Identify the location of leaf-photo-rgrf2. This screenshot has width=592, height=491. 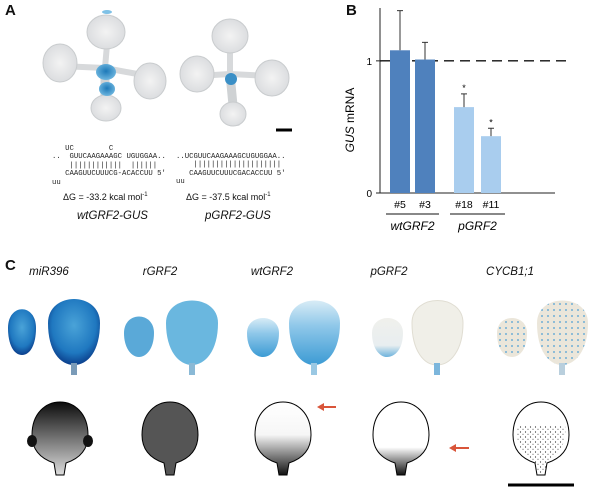
(171, 337).